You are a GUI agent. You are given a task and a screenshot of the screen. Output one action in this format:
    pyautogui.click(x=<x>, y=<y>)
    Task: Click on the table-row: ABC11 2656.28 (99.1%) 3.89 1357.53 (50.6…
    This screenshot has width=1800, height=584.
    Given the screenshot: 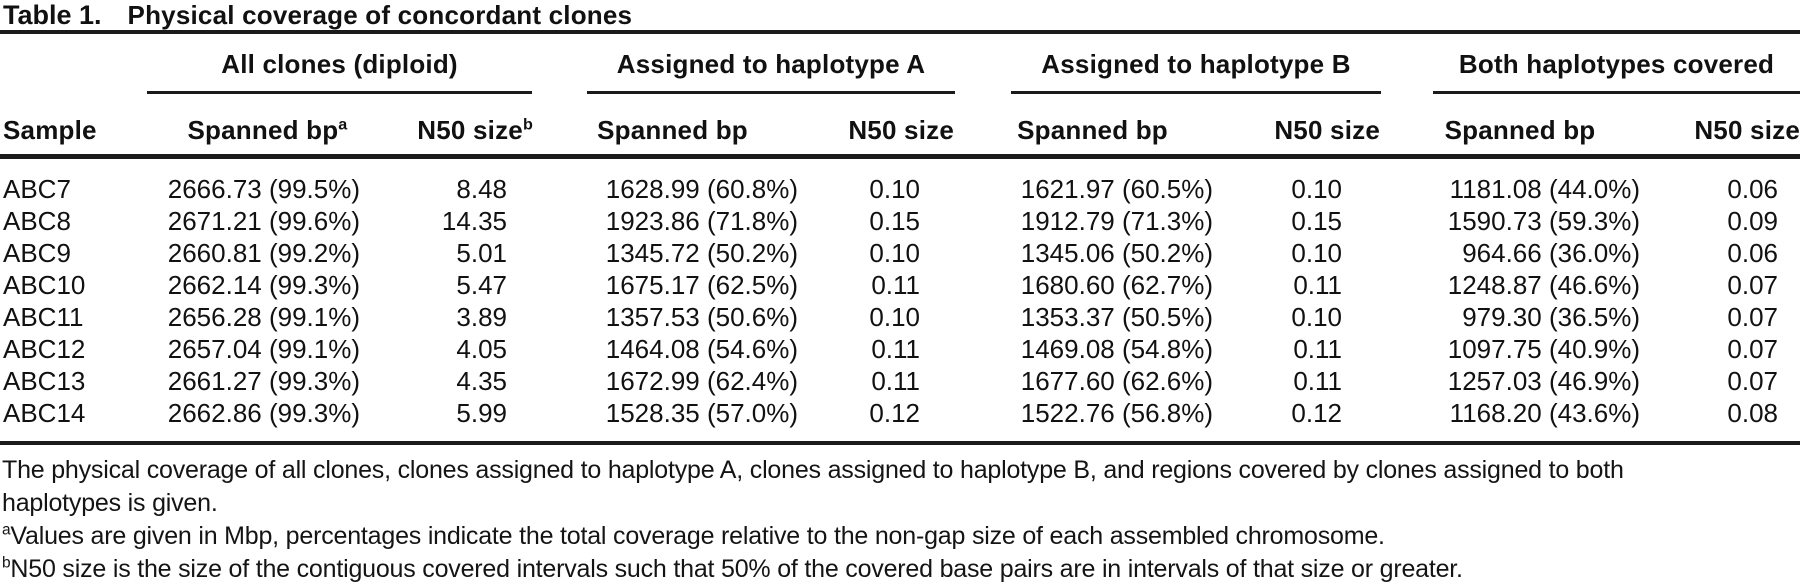 What is the action you would take?
    pyautogui.click(x=900, y=317)
    